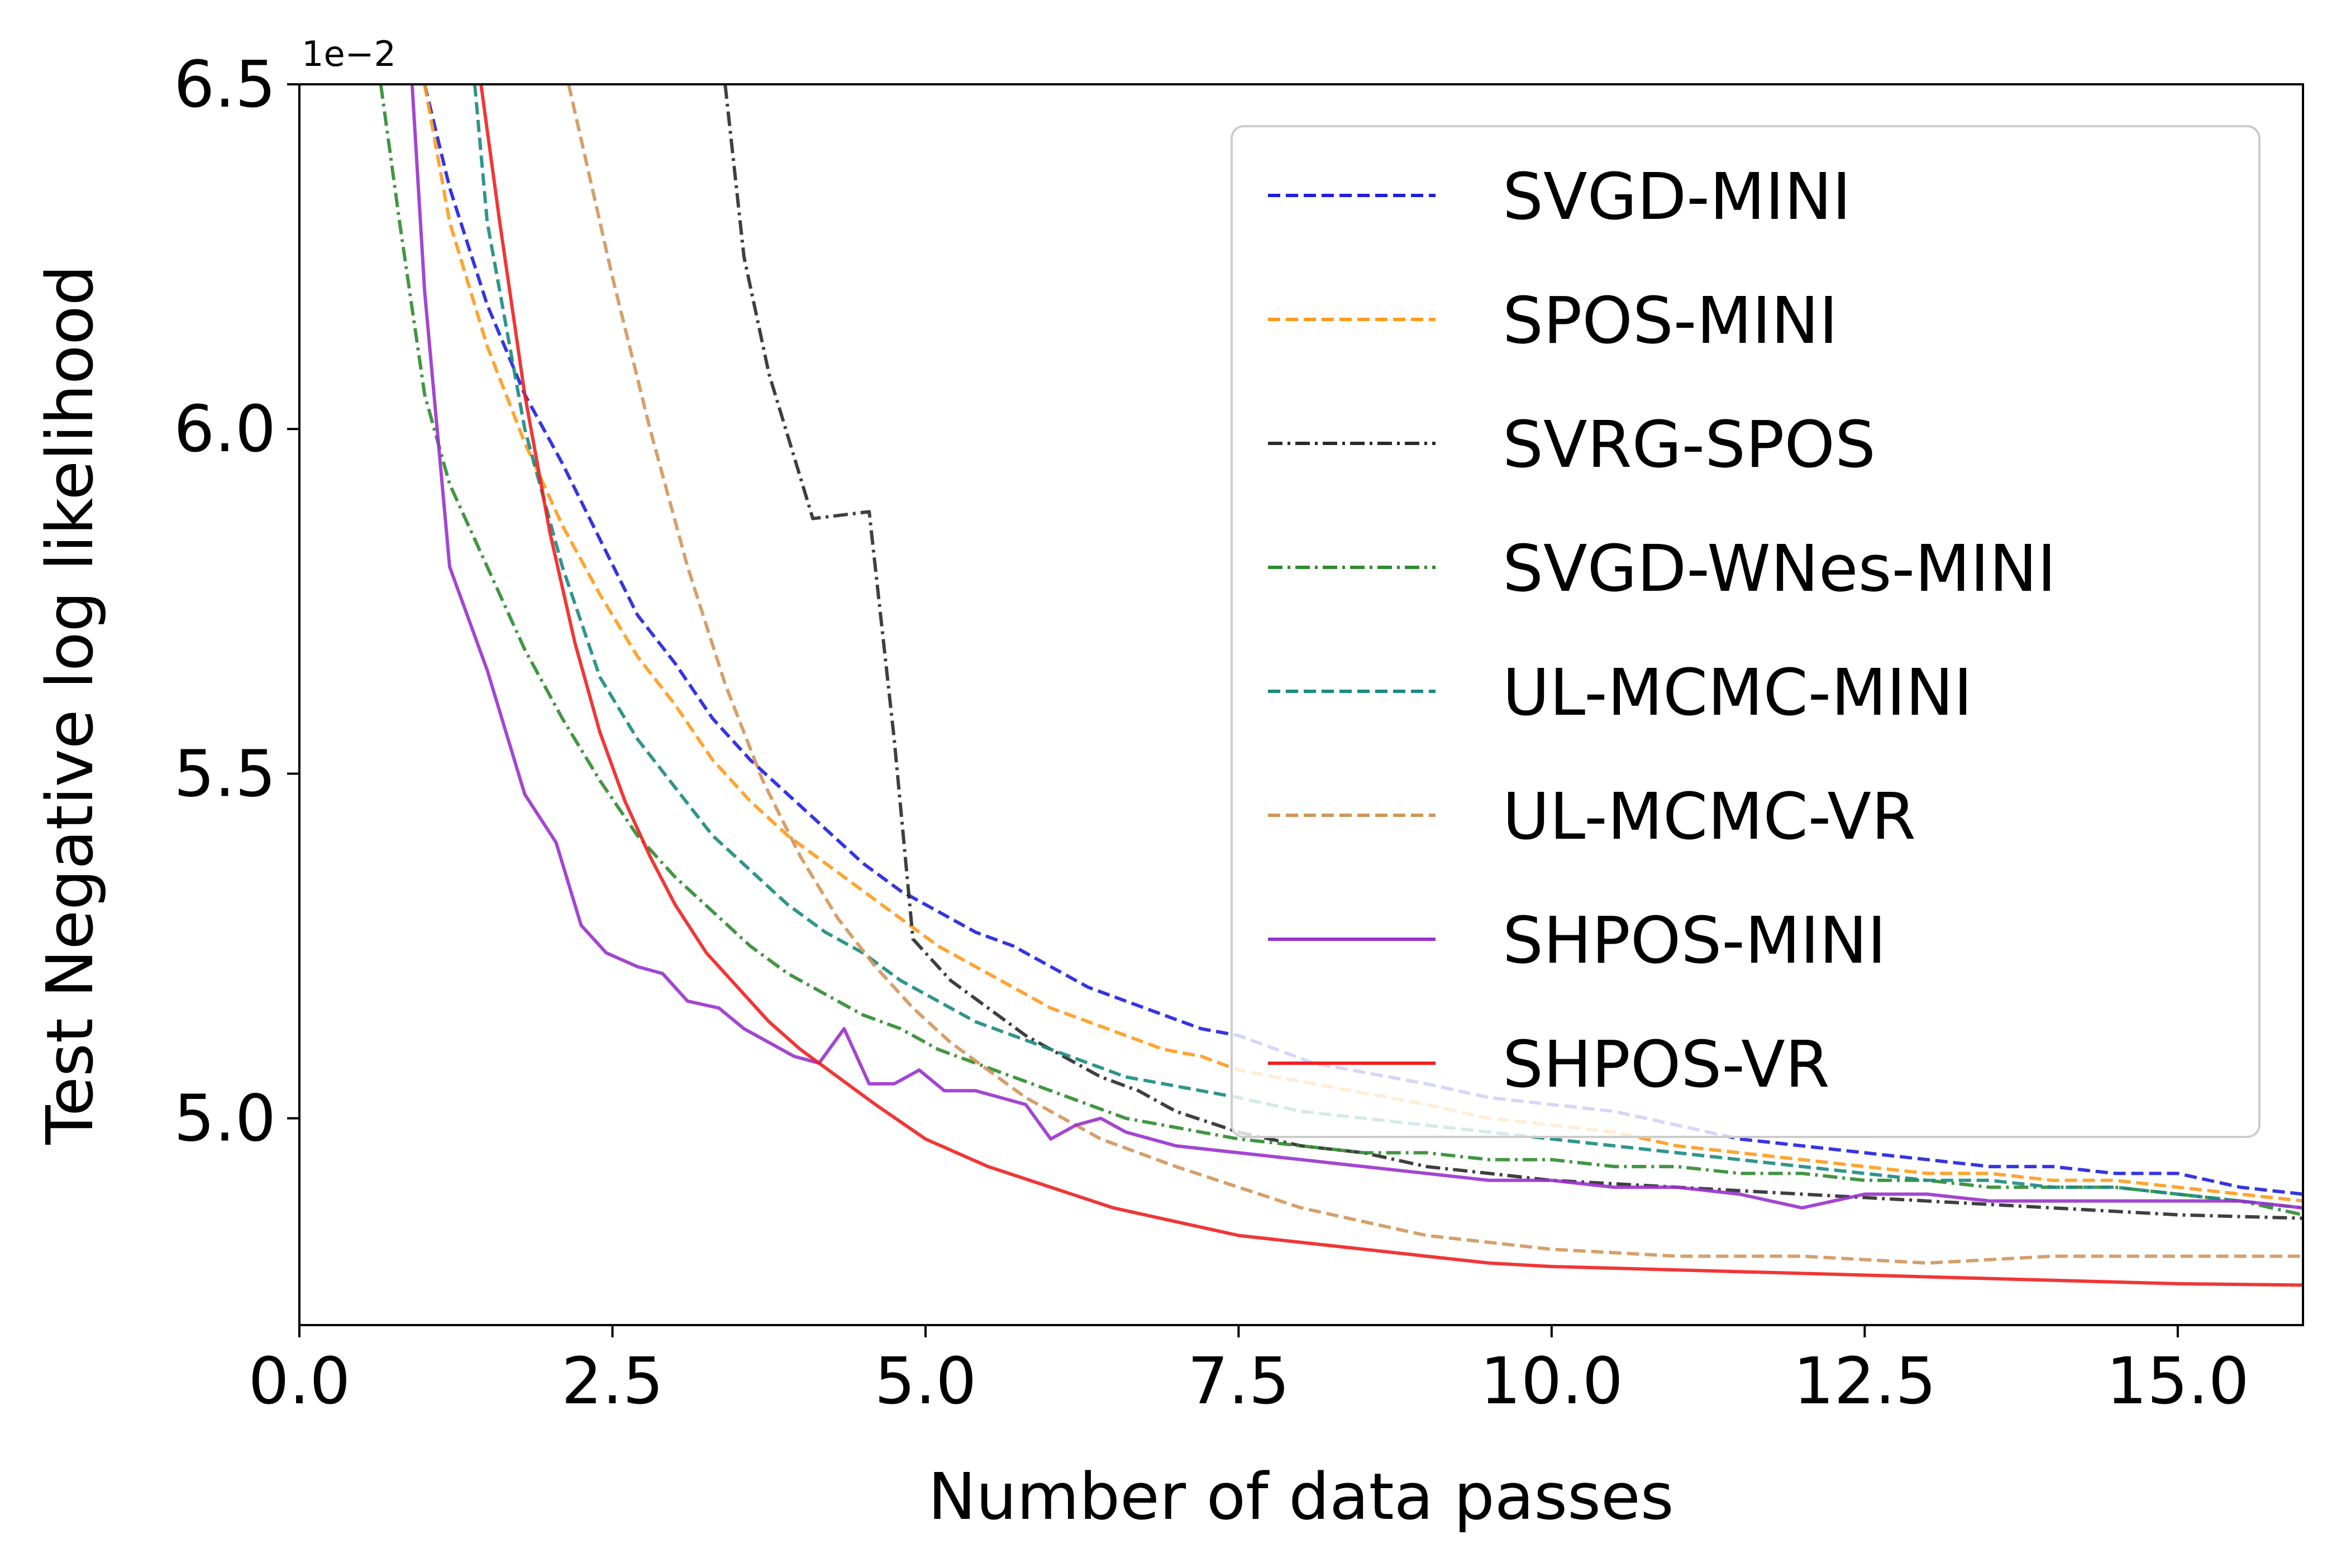  What do you see at coordinates (1551, 1381) in the screenshot?
I see `x-tick-label: 10.0` at bounding box center [1551, 1381].